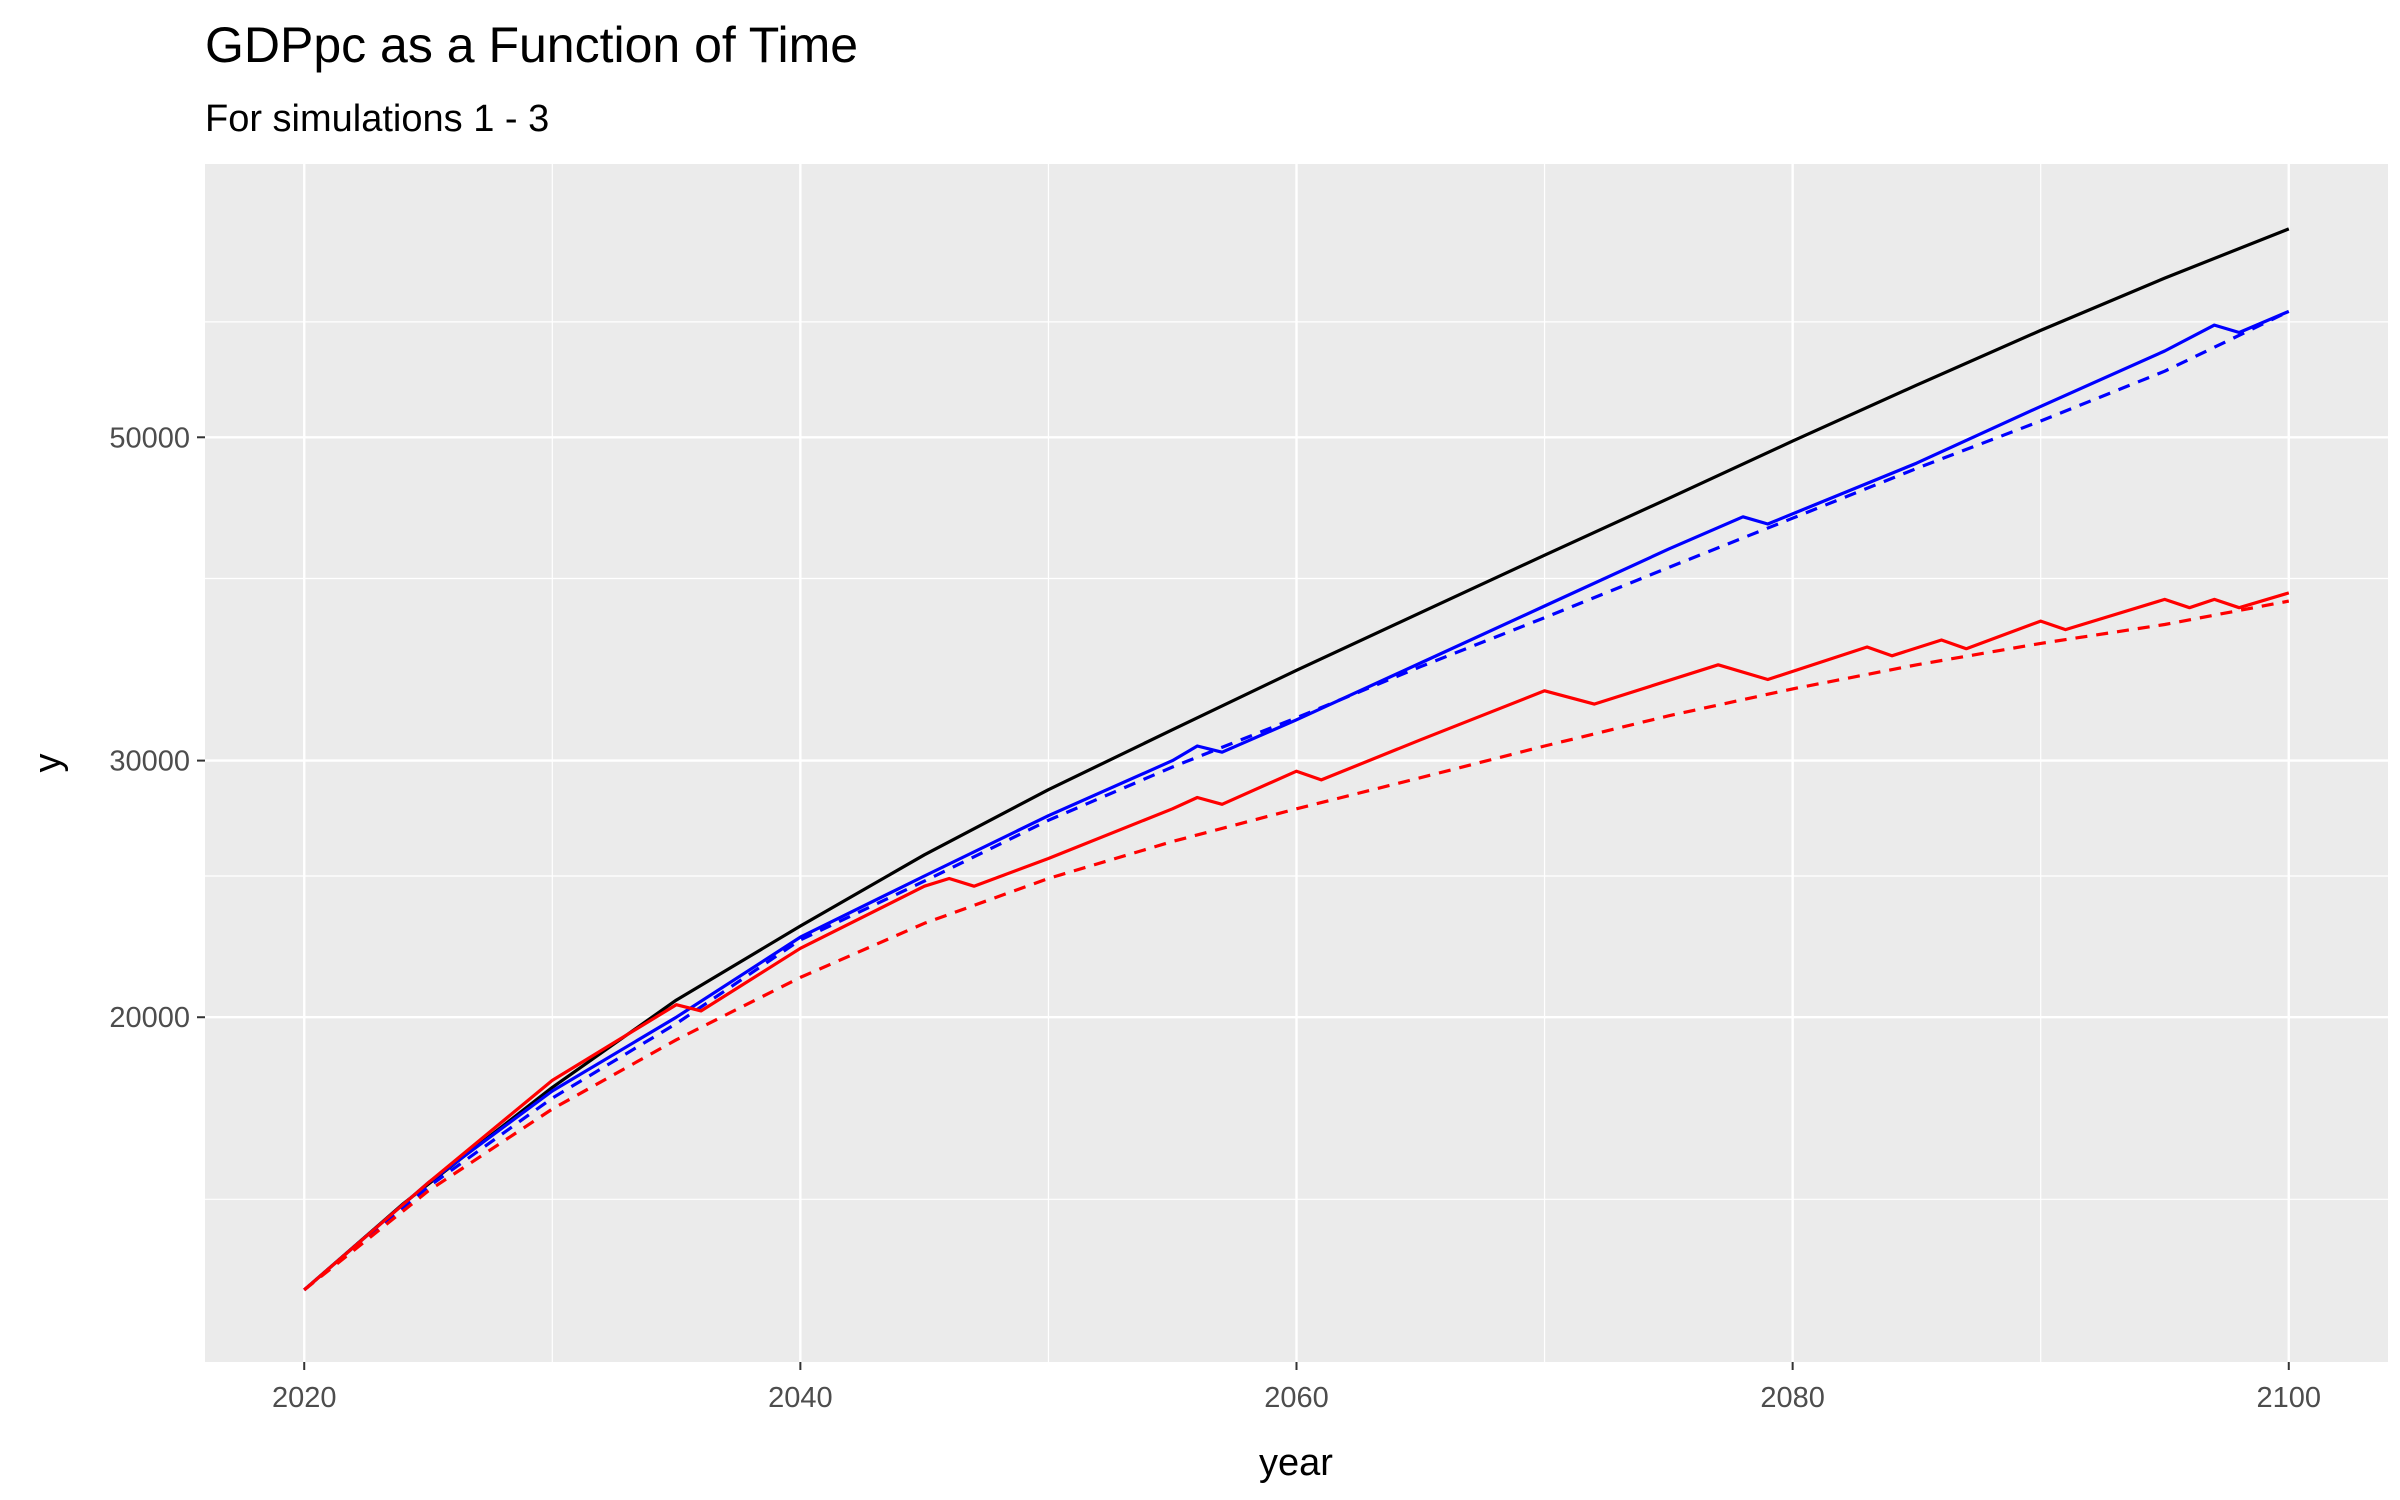 The image size is (2400, 1500). What do you see at coordinates (149, 1018) in the screenshot?
I see `y-tick-label: 20000` at bounding box center [149, 1018].